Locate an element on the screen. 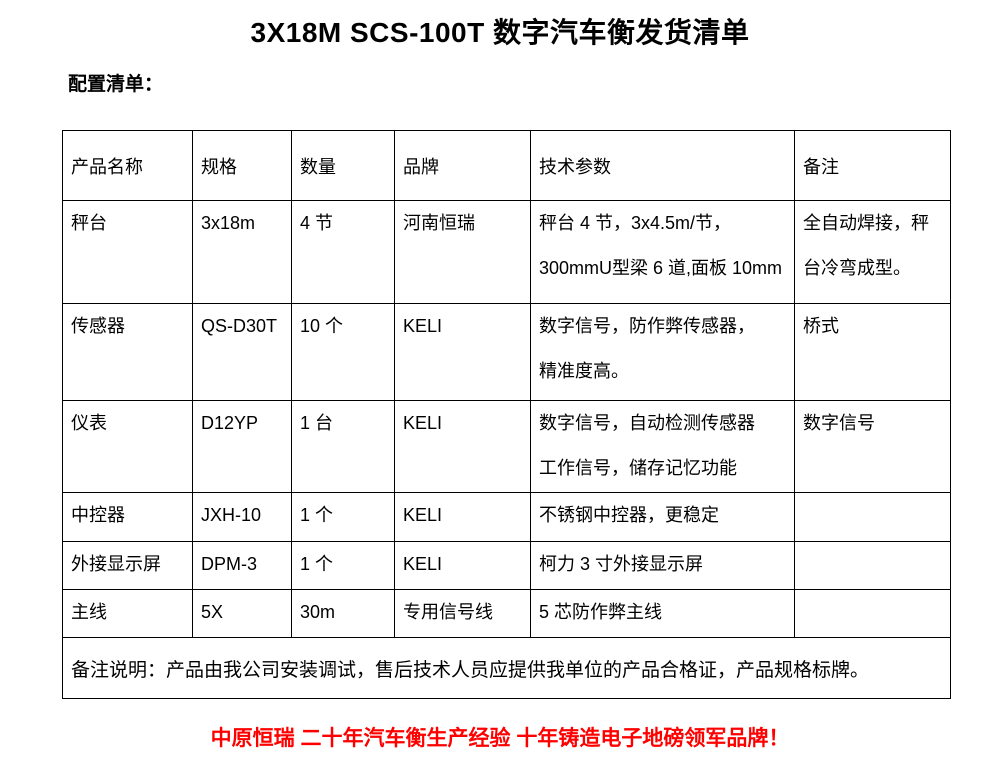 The height and width of the screenshot is (780, 1000). cell-qty: 1 台 is located at coordinates (343, 446).